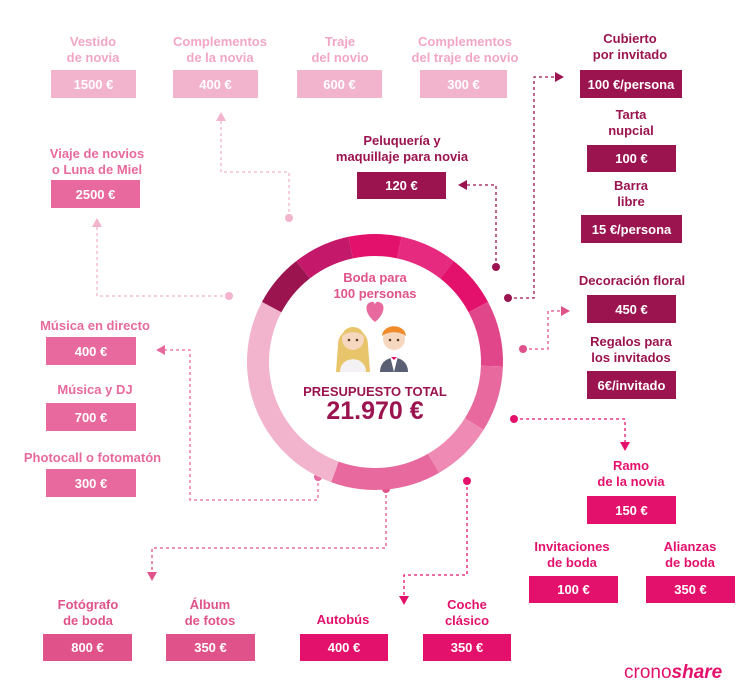 The image size is (750, 700). Describe the element at coordinates (95, 325) in the screenshot. I see `label-musica-directo: Música en directo` at that location.